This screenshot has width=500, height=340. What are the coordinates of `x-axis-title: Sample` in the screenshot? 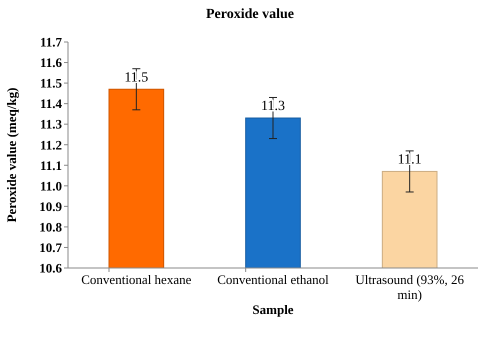 It's located at (273, 309).